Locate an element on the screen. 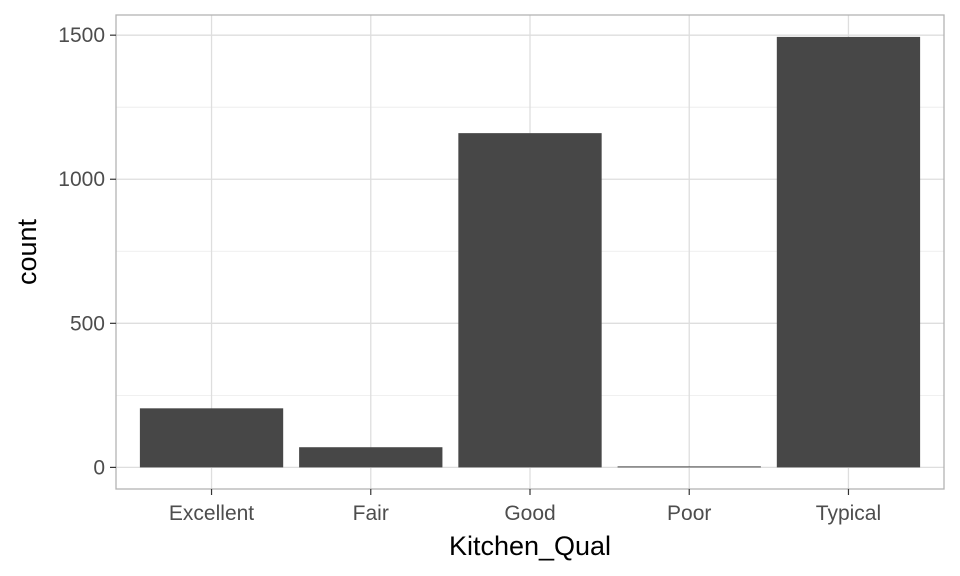  y-tick-label: 1000 is located at coordinates (81, 179).